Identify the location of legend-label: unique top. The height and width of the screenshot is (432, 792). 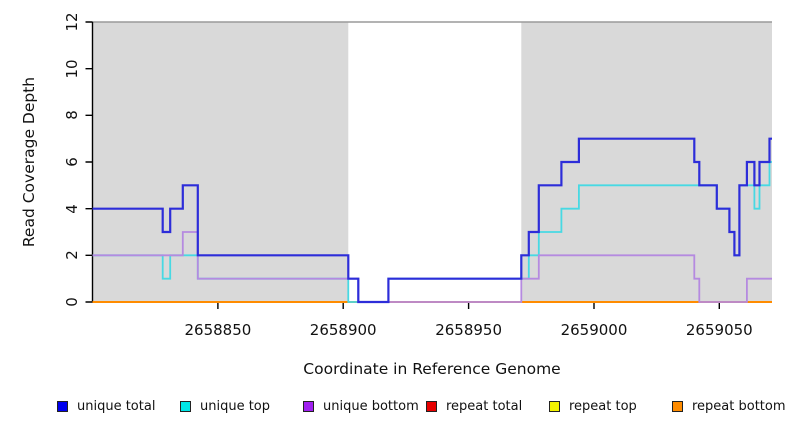
(235, 406).